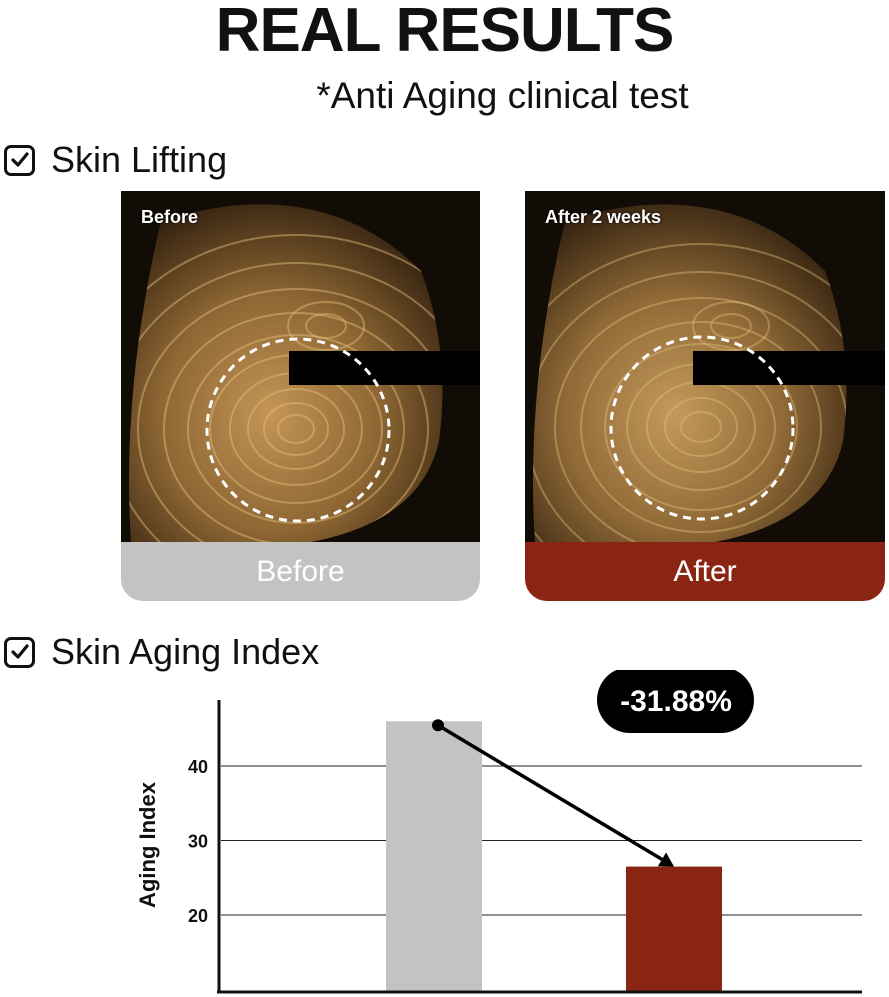 The width and height of the screenshot is (889, 997). What do you see at coordinates (665, 859) in the screenshot?
I see `change-arrow-head` at bounding box center [665, 859].